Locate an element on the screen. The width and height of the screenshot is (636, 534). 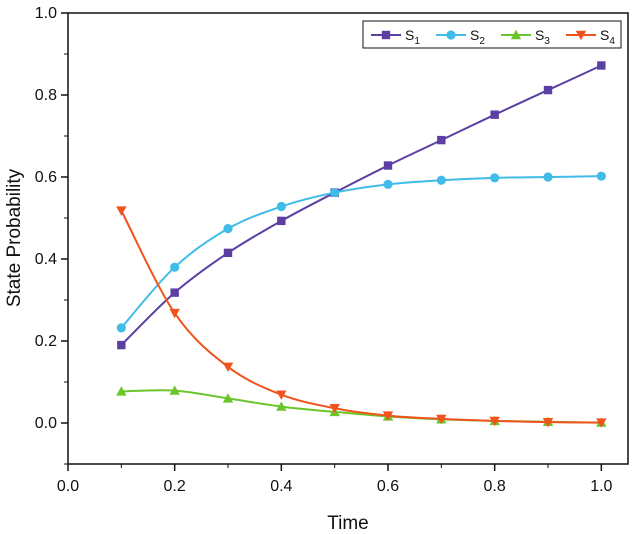
x-tick-label: 1.0 is located at coordinates (601, 486).